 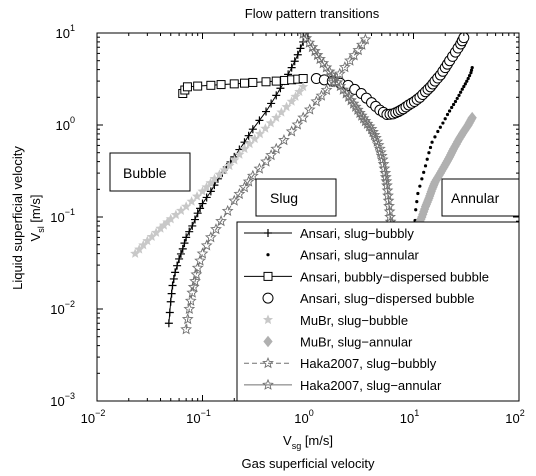 What do you see at coordinates (387, 298) in the screenshot?
I see `legend-label: Ansari, slug−dispersed bubble` at bounding box center [387, 298].